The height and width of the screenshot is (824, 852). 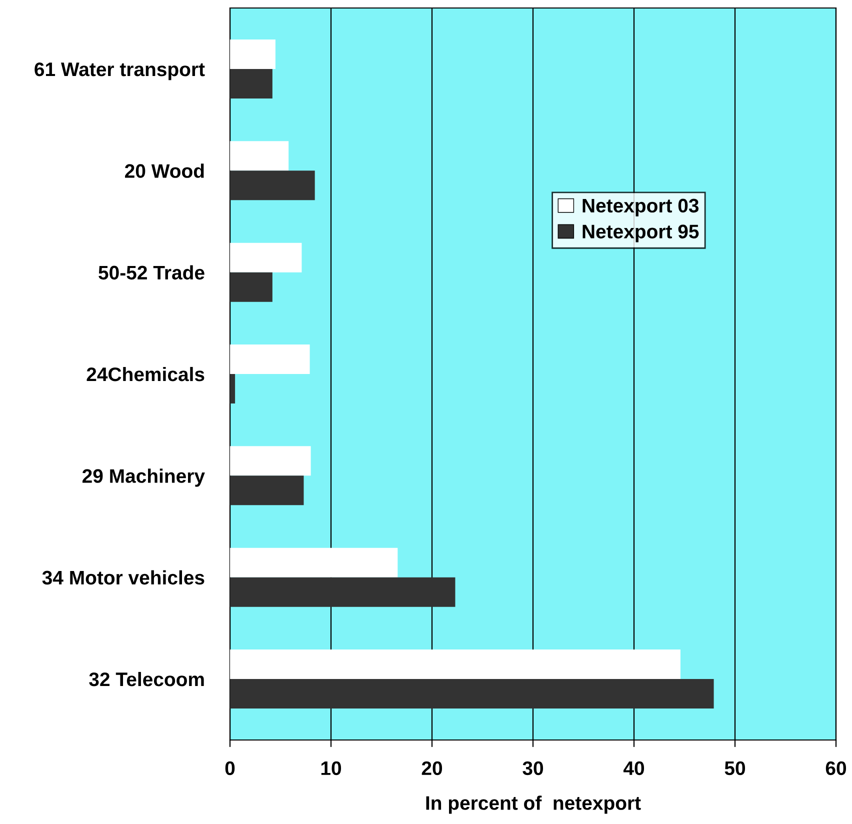 What do you see at coordinates (640, 233) in the screenshot?
I see `legend-label: Netexport 95` at bounding box center [640, 233].